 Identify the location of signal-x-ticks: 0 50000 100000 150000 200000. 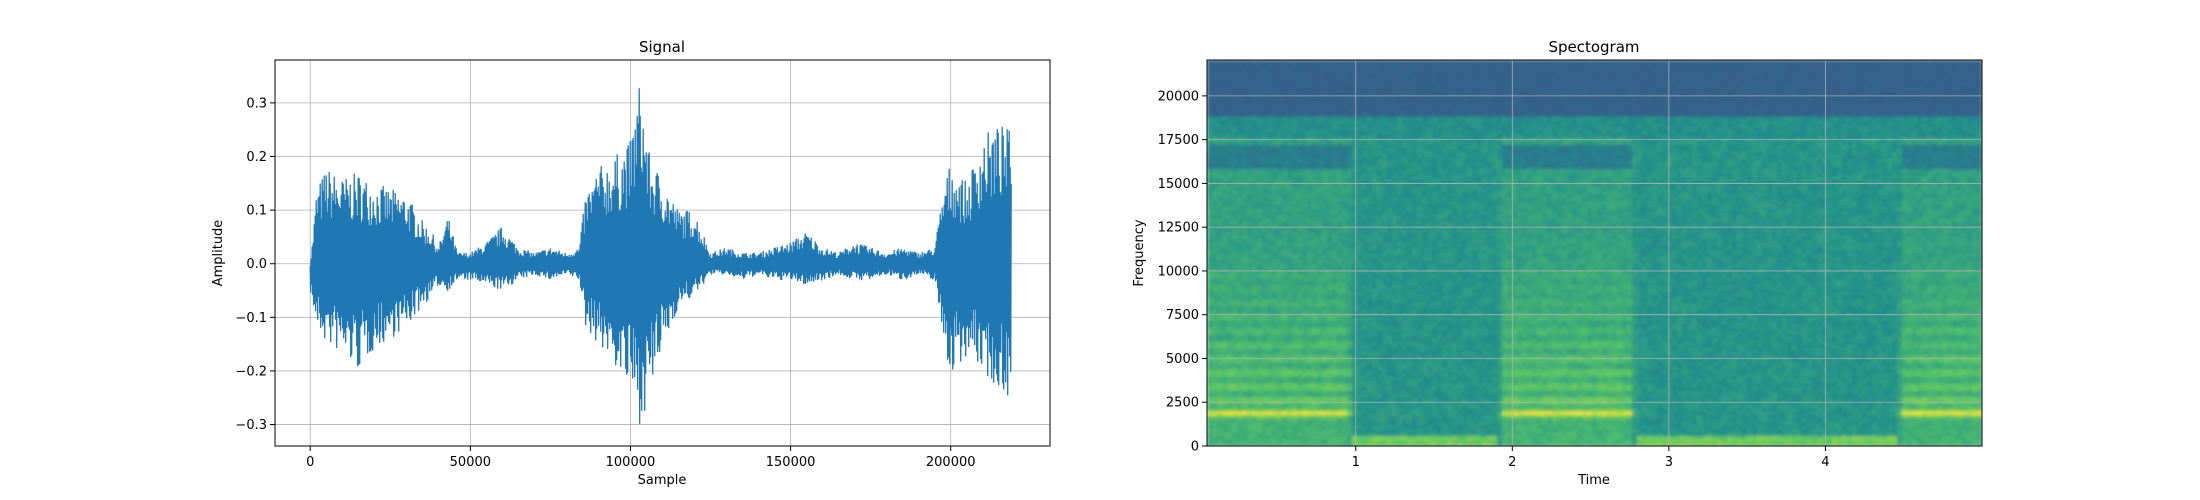
(641, 458).